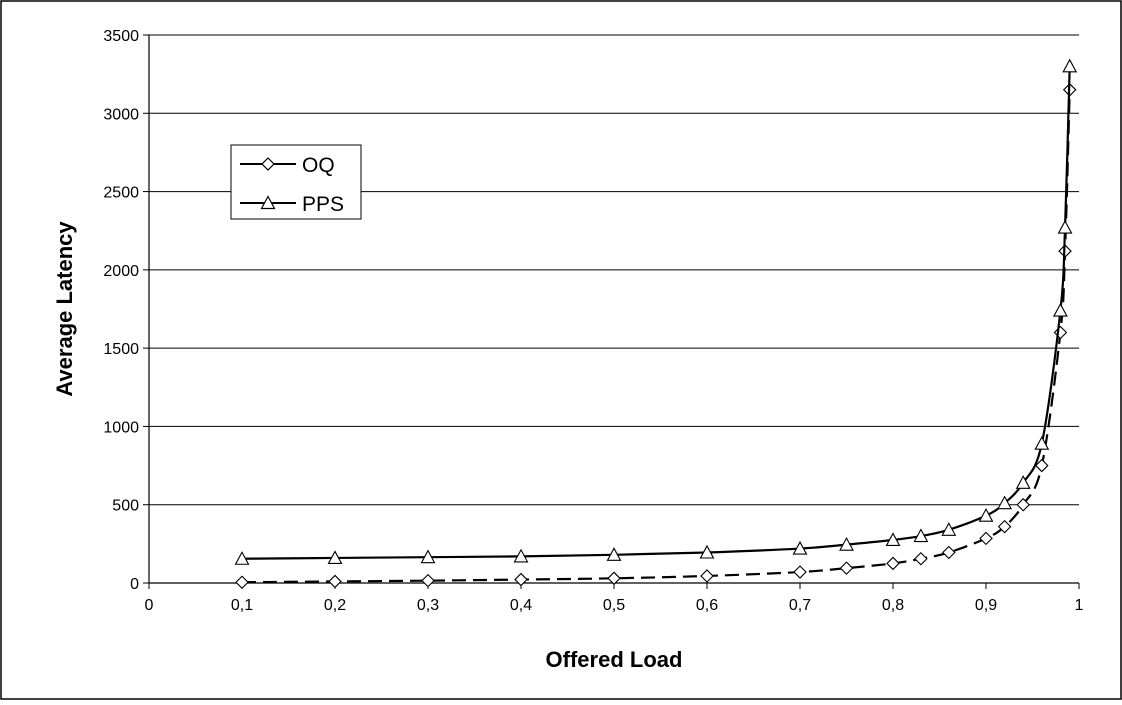  I want to click on x-tick-label: 0, so click(149, 605).